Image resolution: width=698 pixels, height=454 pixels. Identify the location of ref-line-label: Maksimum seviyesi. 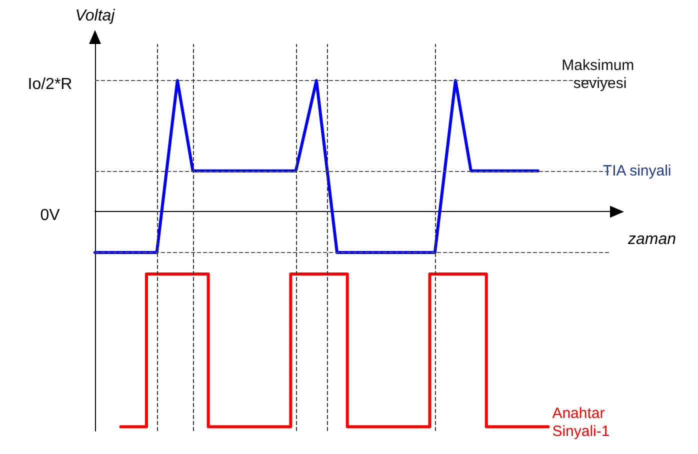
(600, 74).